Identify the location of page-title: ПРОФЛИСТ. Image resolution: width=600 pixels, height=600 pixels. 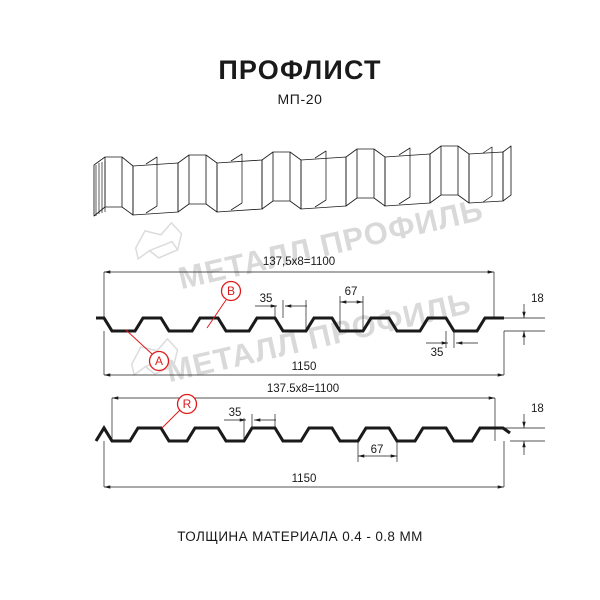
(300, 70).